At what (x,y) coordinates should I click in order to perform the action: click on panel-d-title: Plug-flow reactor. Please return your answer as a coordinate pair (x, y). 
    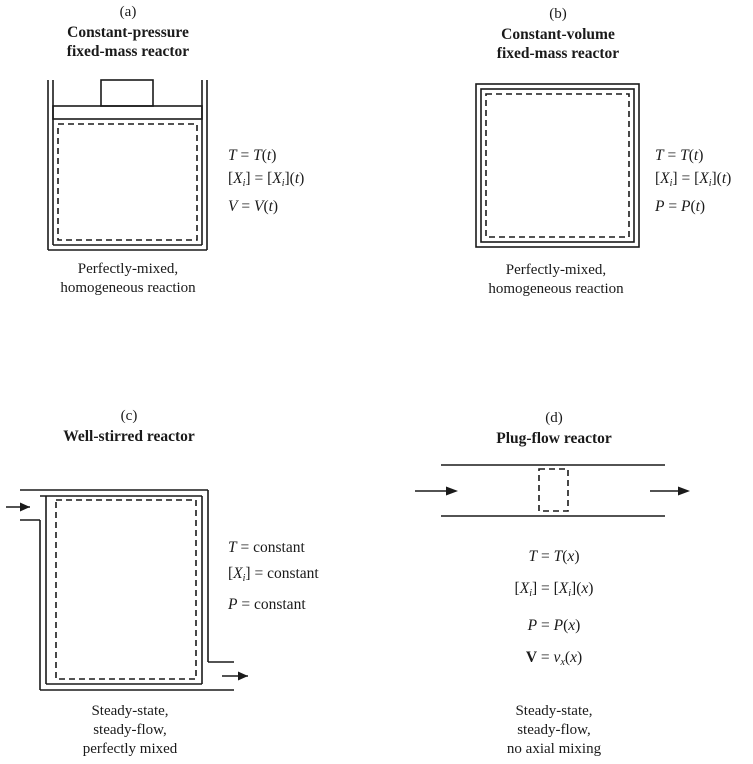
    Looking at the image, I should click on (554, 438).